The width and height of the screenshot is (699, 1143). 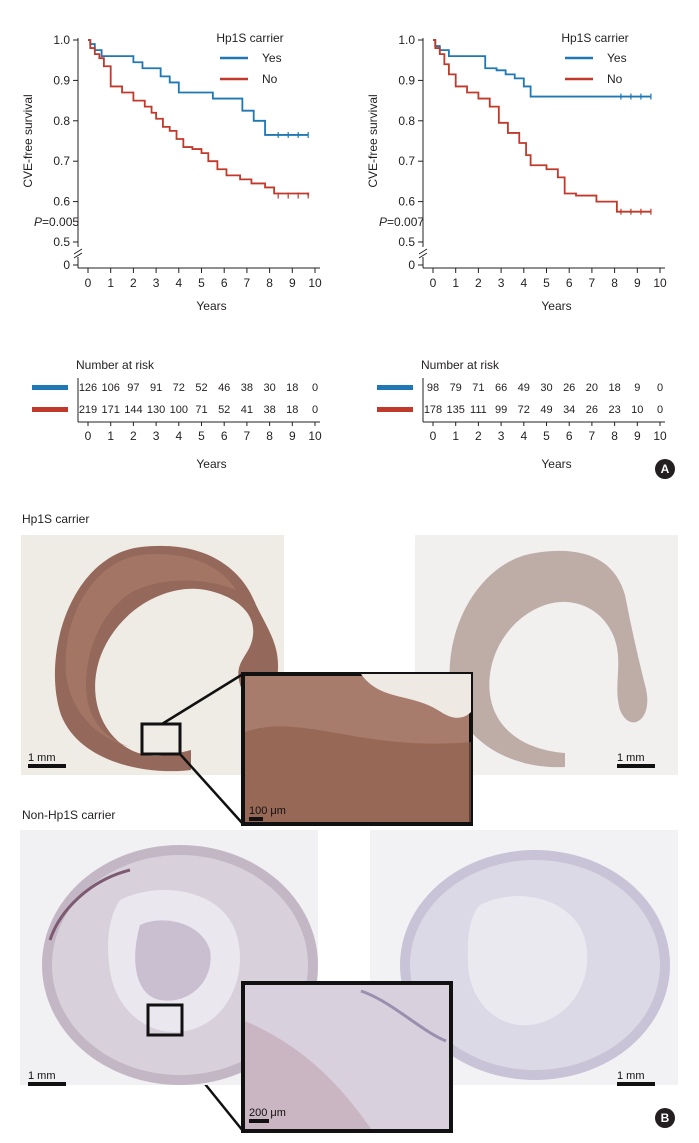 I want to click on y-tick-label: 0.5, so click(x=406, y=242).